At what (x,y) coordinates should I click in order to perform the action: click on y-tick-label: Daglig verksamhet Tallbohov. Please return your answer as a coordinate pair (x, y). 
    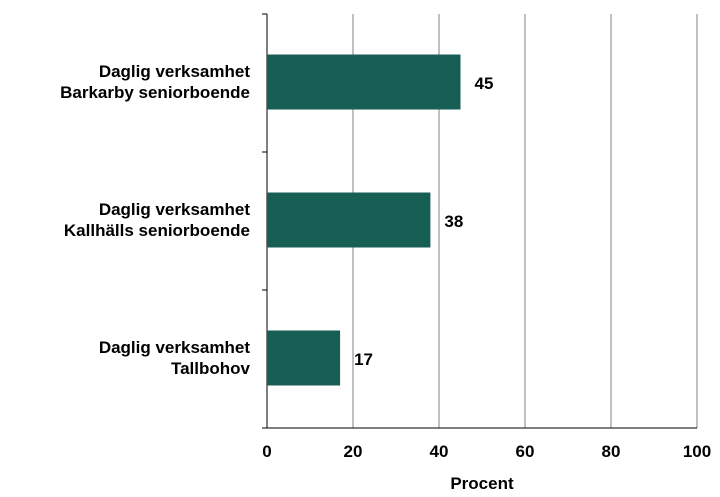
    Looking at the image, I should click on (174, 358).